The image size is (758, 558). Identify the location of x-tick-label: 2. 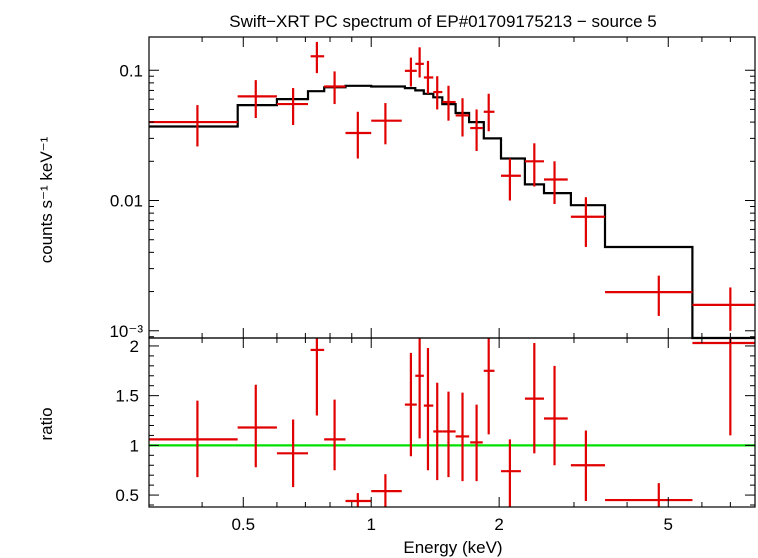
(498, 524).